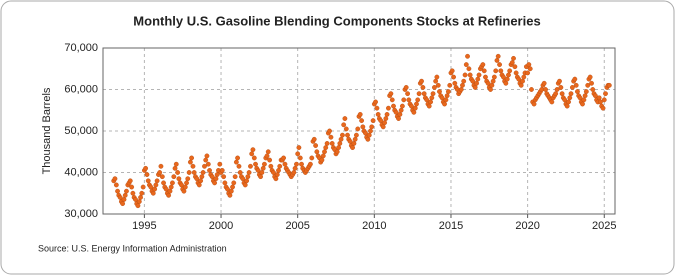 This screenshot has height=275, width=675. Describe the element at coordinates (81, 131) in the screenshot. I see `y-tick-label: 50,000` at that location.